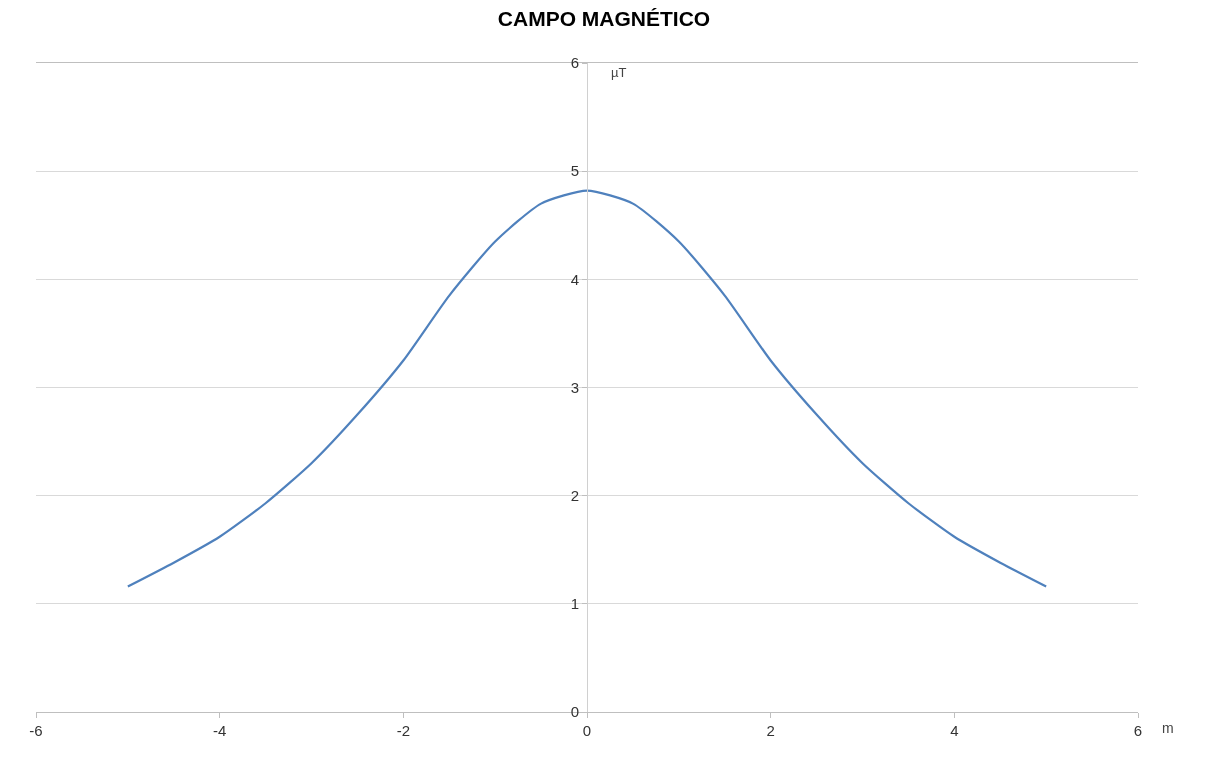  I want to click on y-tick-label: 5, so click(574, 171).